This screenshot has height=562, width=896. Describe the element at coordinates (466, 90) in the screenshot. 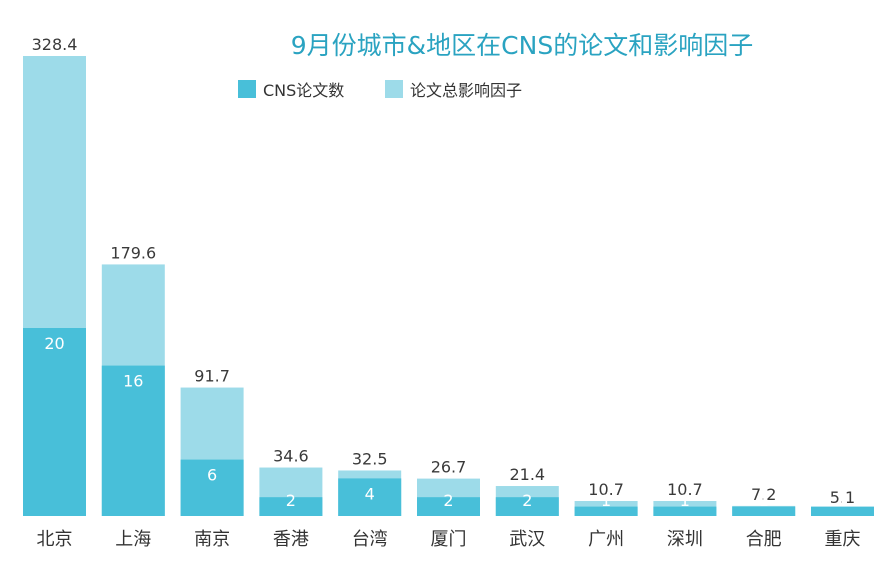

I see `legend-label-impact: 论文总影响因子` at that location.